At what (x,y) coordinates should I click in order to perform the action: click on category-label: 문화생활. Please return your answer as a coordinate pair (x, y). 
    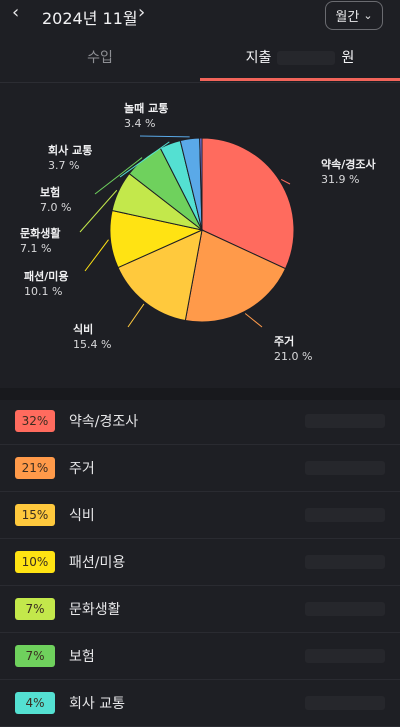
    Looking at the image, I should click on (95, 610).